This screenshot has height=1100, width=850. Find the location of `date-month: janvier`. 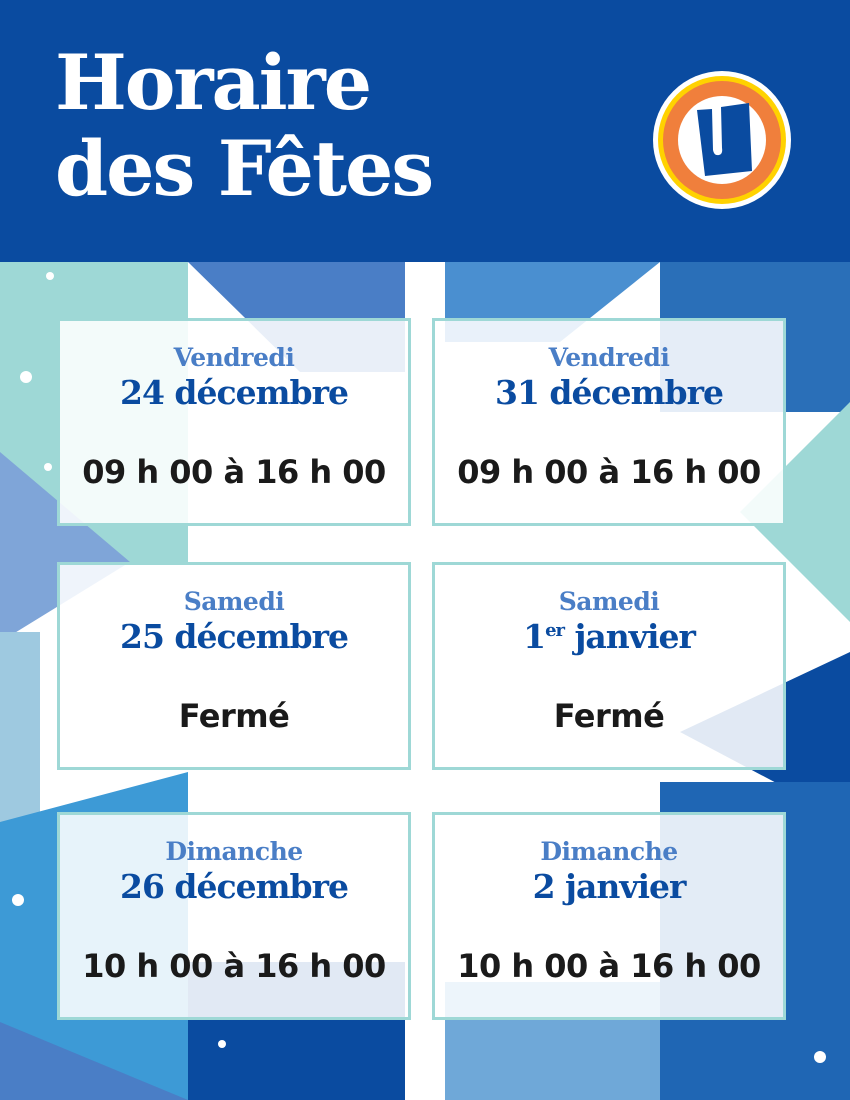

date-month: janvier is located at coordinates (629, 636).